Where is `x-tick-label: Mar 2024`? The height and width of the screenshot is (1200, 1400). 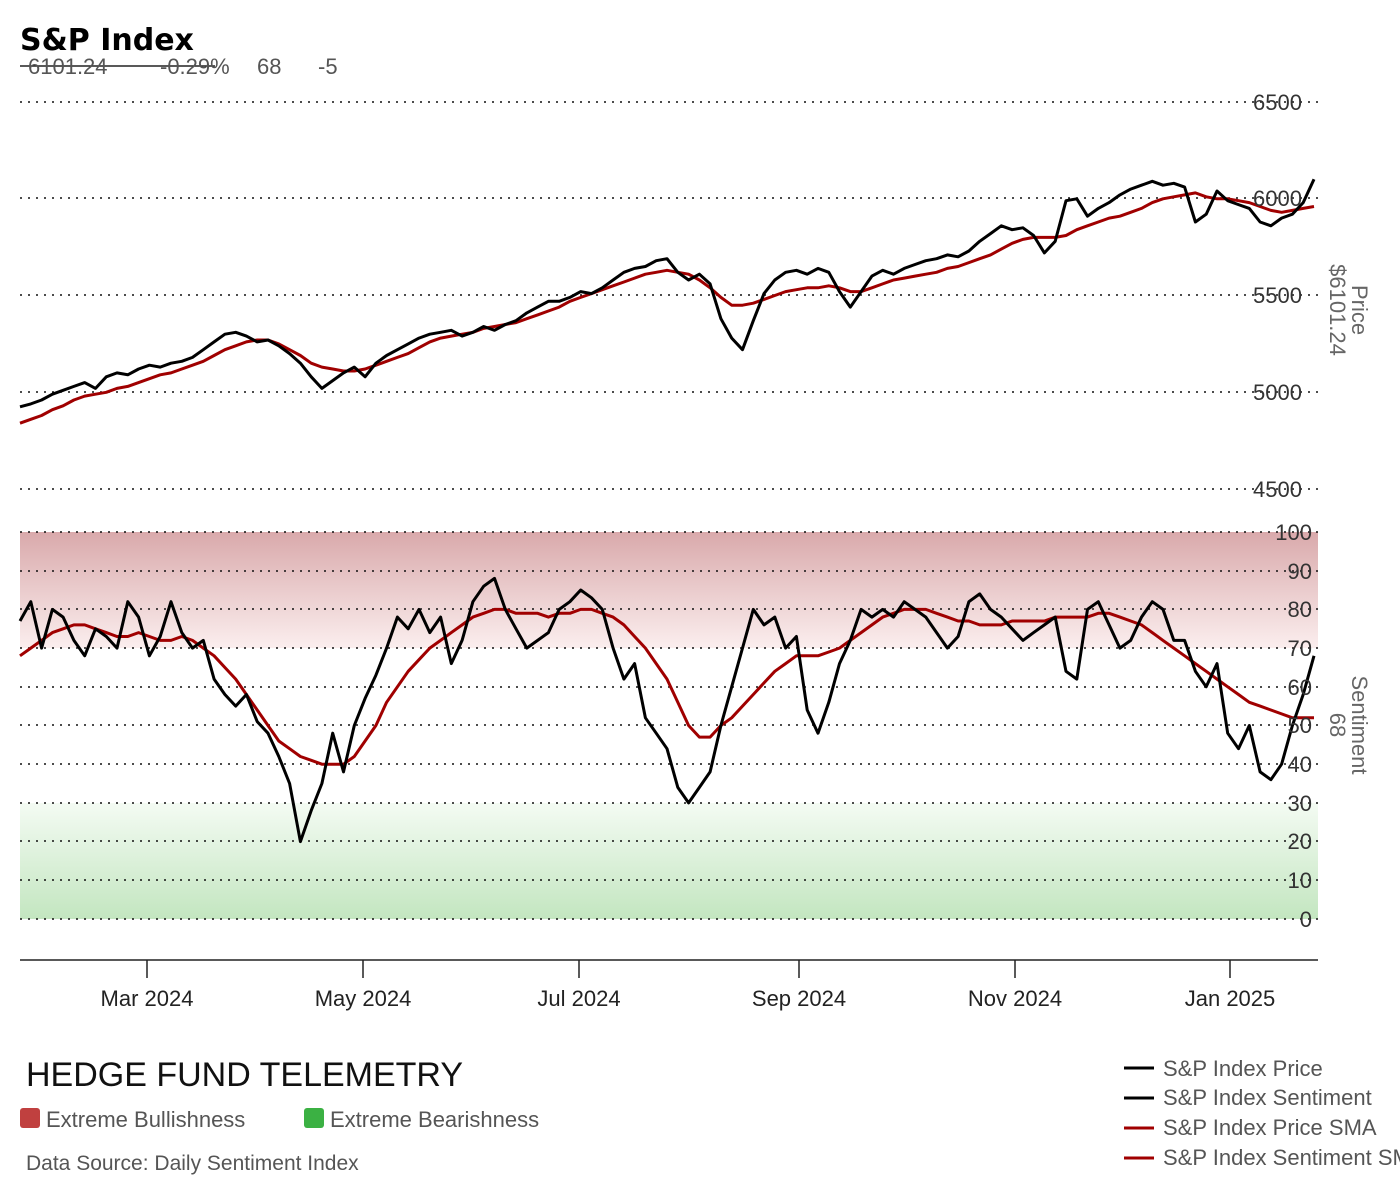
x-tick-label: Mar 2024 is located at coordinates (147, 998).